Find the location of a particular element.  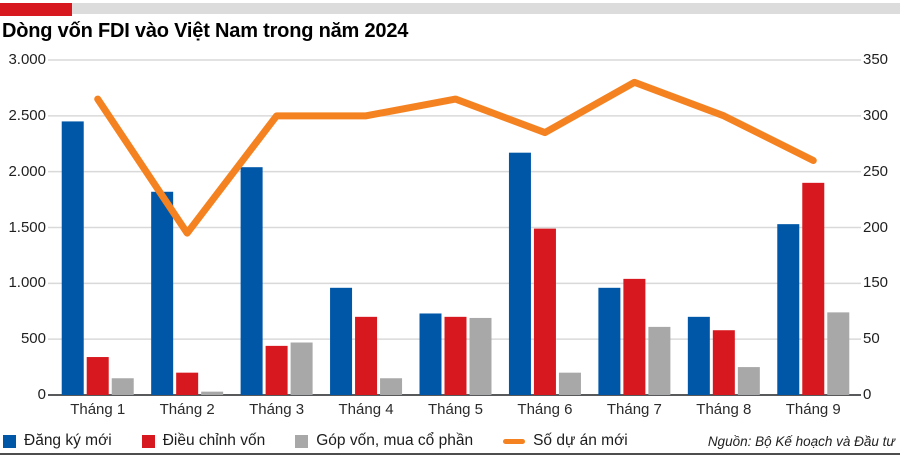

left-axis-tick: 3.000 is located at coordinates (27, 59).